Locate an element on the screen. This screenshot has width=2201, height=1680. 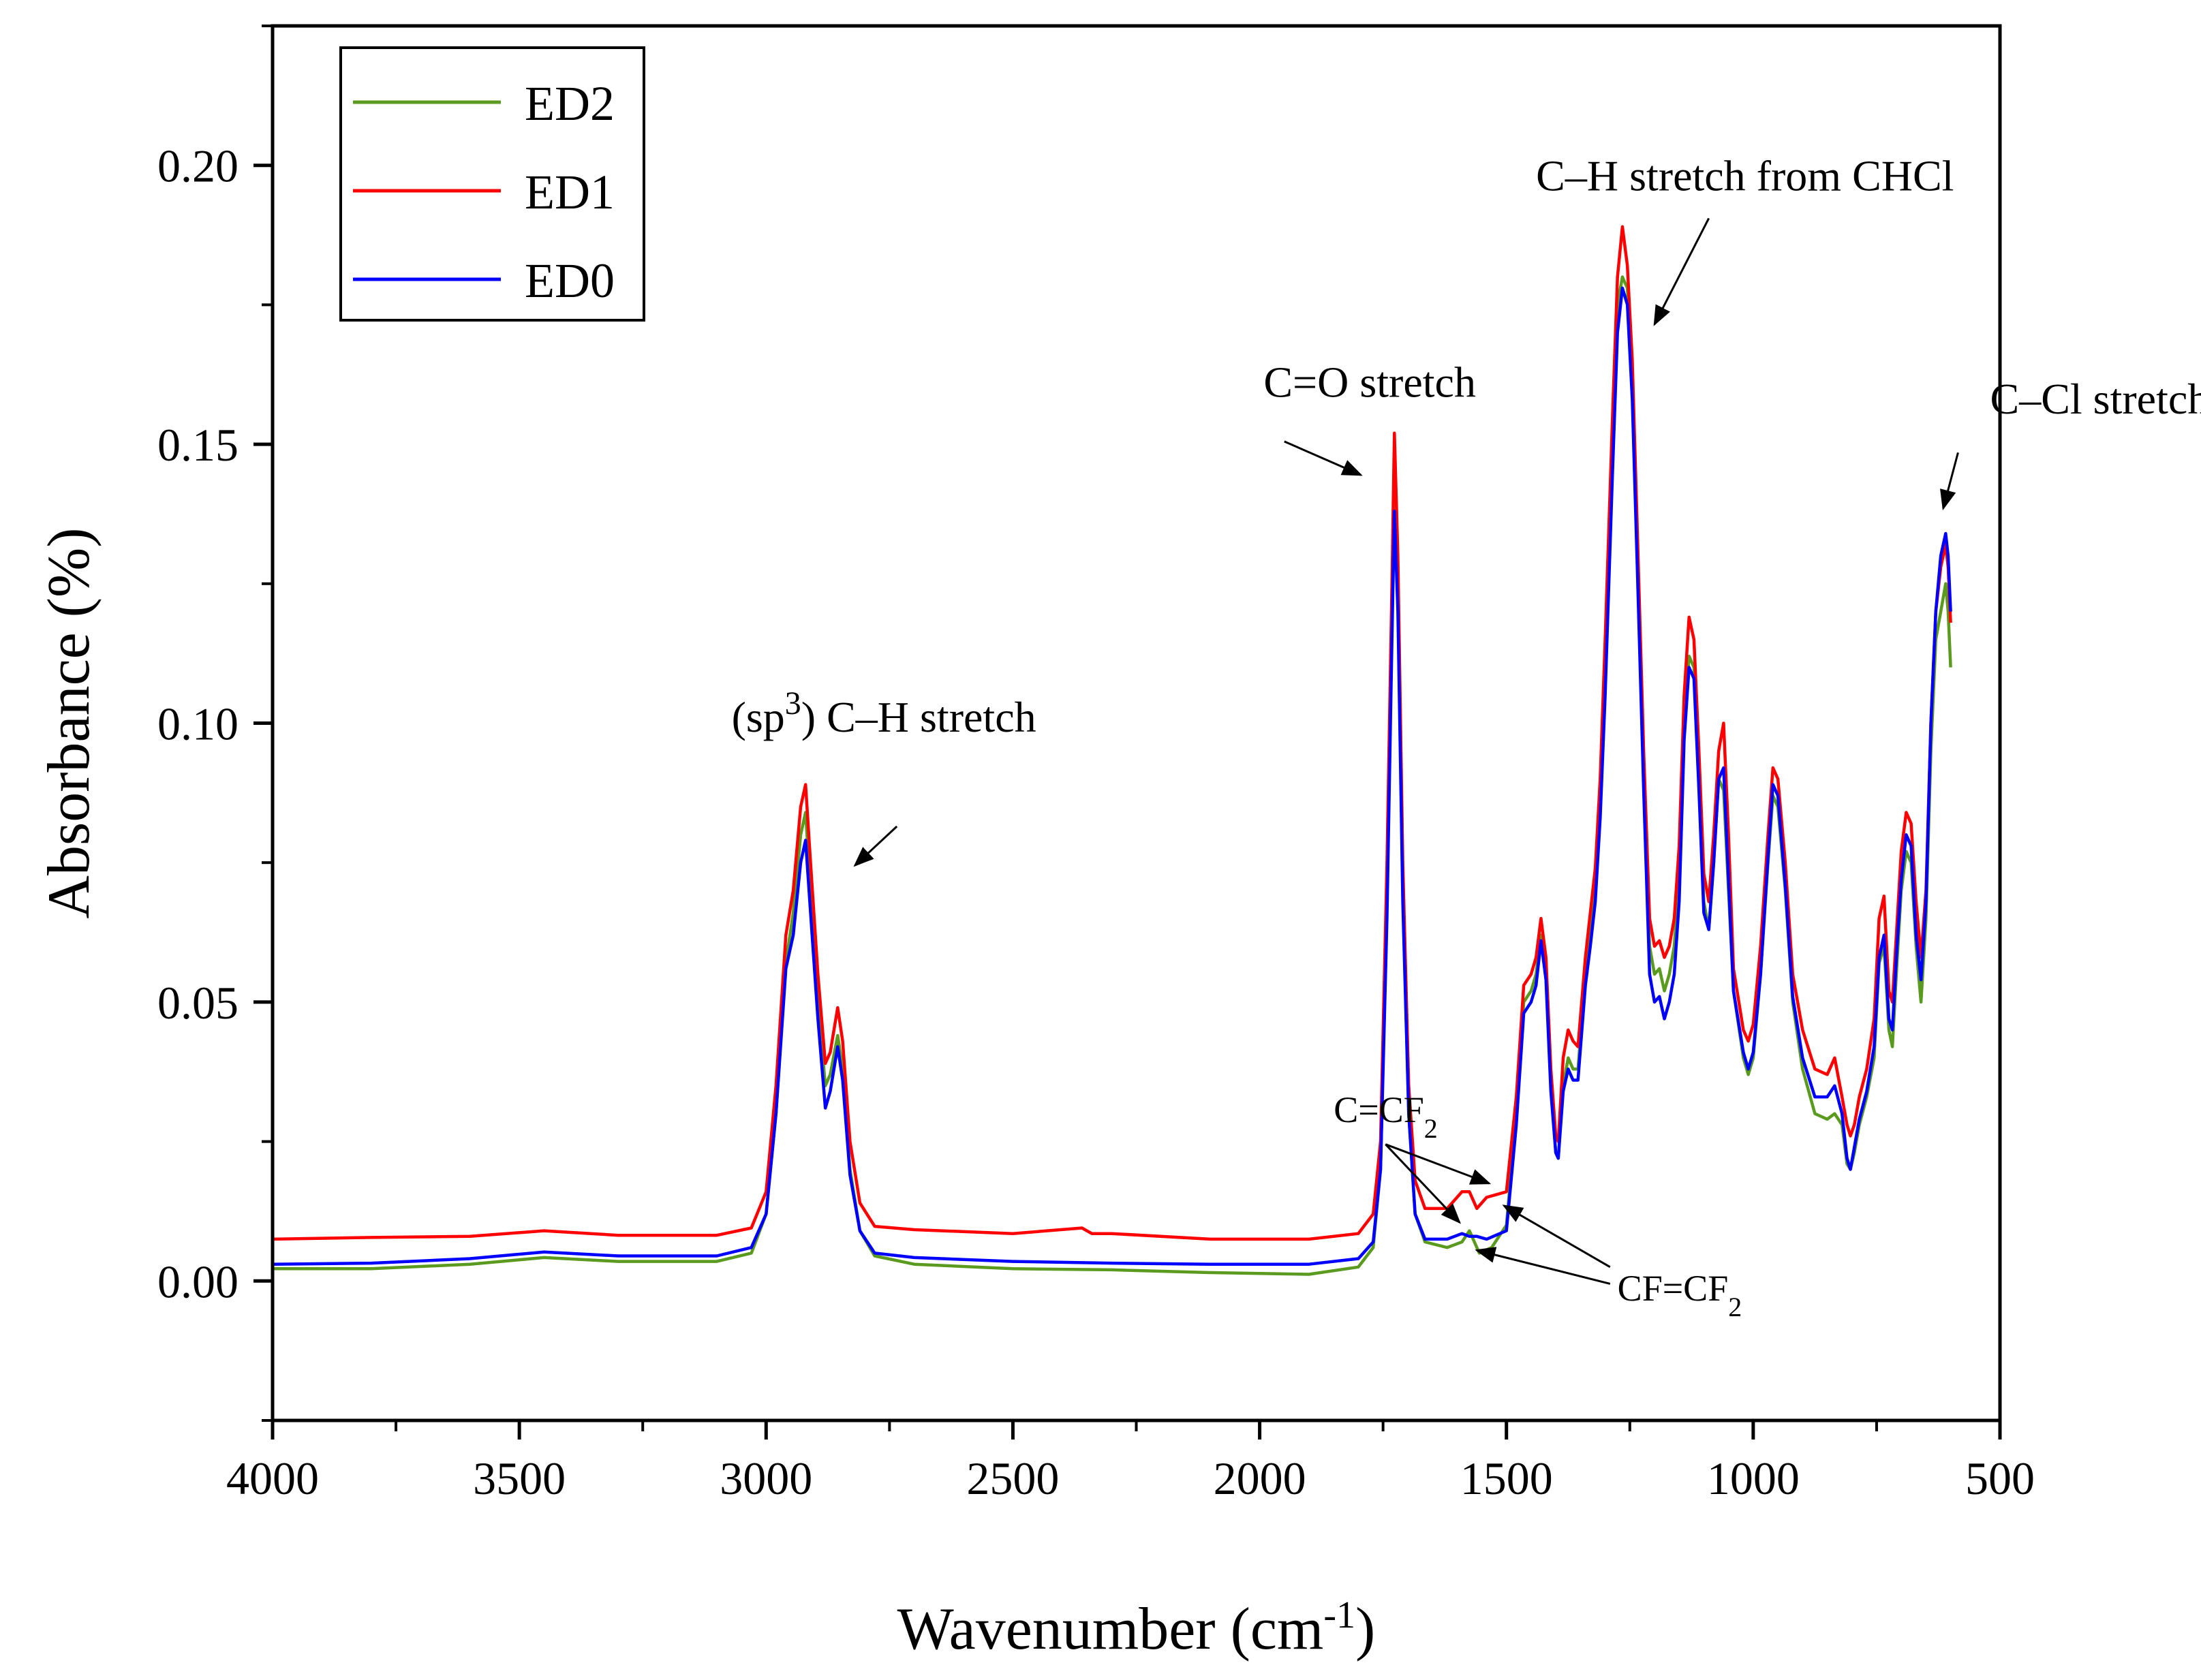
x-tick-label: 2000 is located at coordinates (1260, 1478).